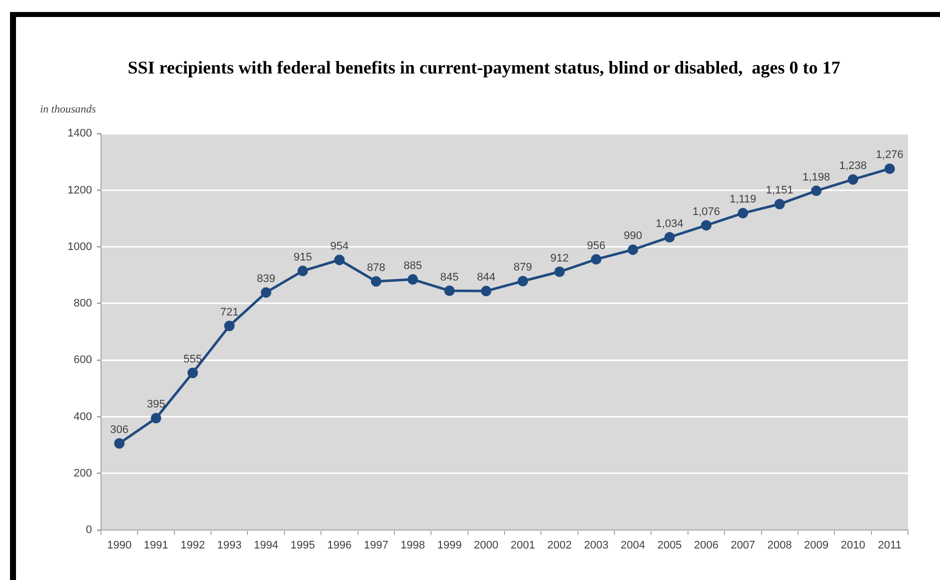 Image resolution: width=940 pixels, height=580 pixels. Describe the element at coordinates (486, 546) in the screenshot. I see `x-tick-label: 2000` at that location.